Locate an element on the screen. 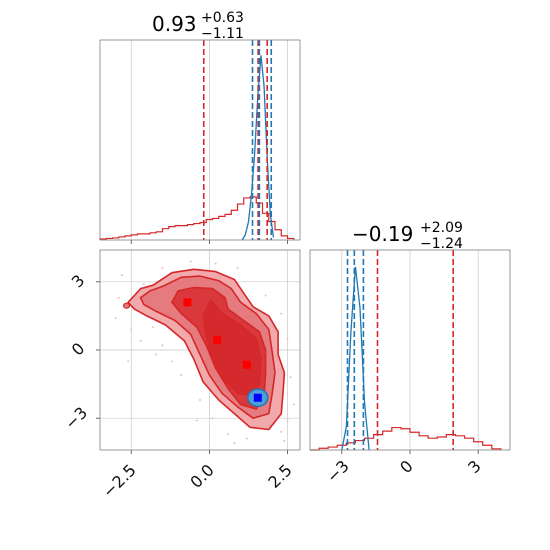  hist-blue-param2 is located at coordinates (355, 358).